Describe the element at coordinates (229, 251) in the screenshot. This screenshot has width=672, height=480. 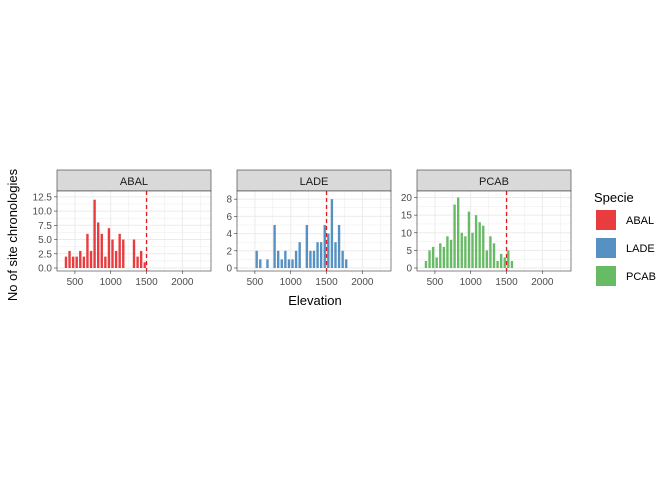
I see `y-tick-label: 2` at that location.